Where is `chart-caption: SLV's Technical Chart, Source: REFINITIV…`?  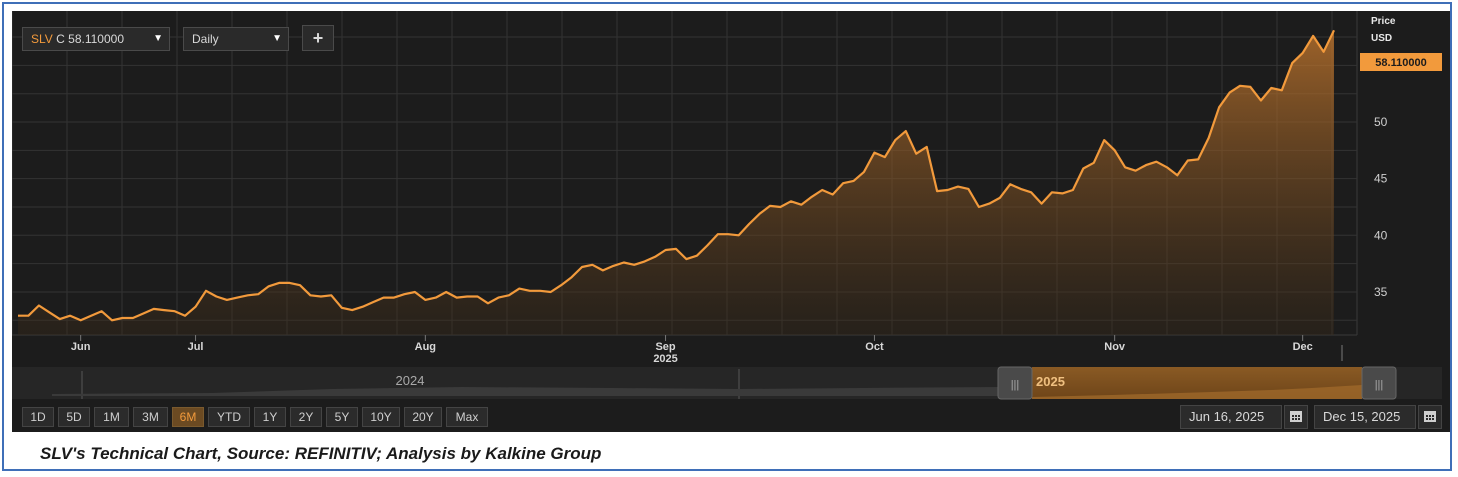
chart-caption: SLV's Technical Chart, Source: REFINITIV… is located at coordinates (321, 453).